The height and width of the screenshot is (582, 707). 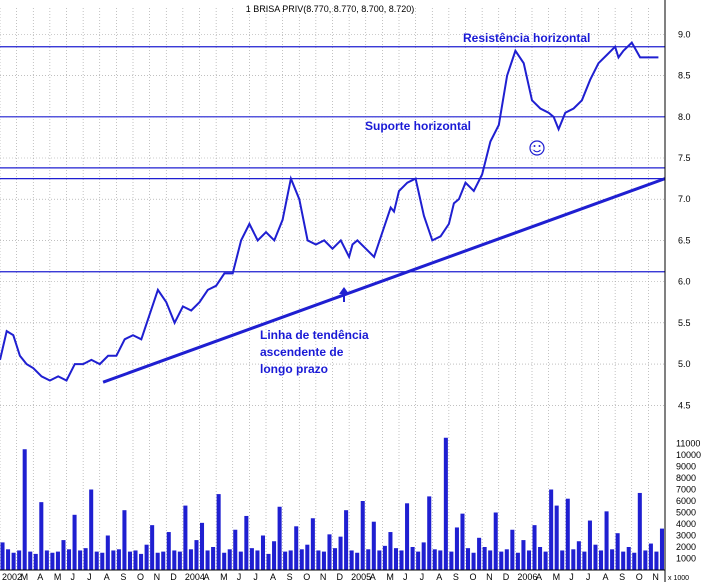 I want to click on volume-tick-label: 8000, so click(x=686, y=478).